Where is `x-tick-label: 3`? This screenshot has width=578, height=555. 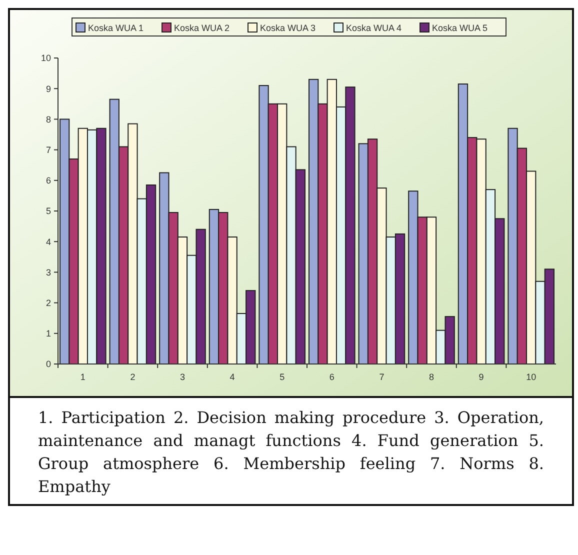
x-tick-label: 3 is located at coordinates (183, 377).